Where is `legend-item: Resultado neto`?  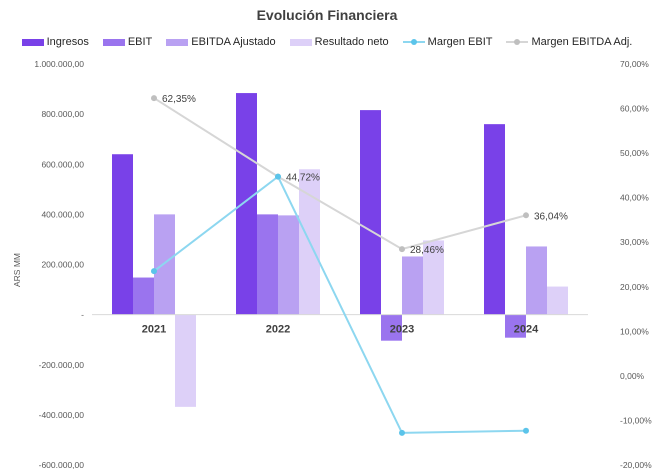
legend-item: Resultado neto is located at coordinates (339, 42).